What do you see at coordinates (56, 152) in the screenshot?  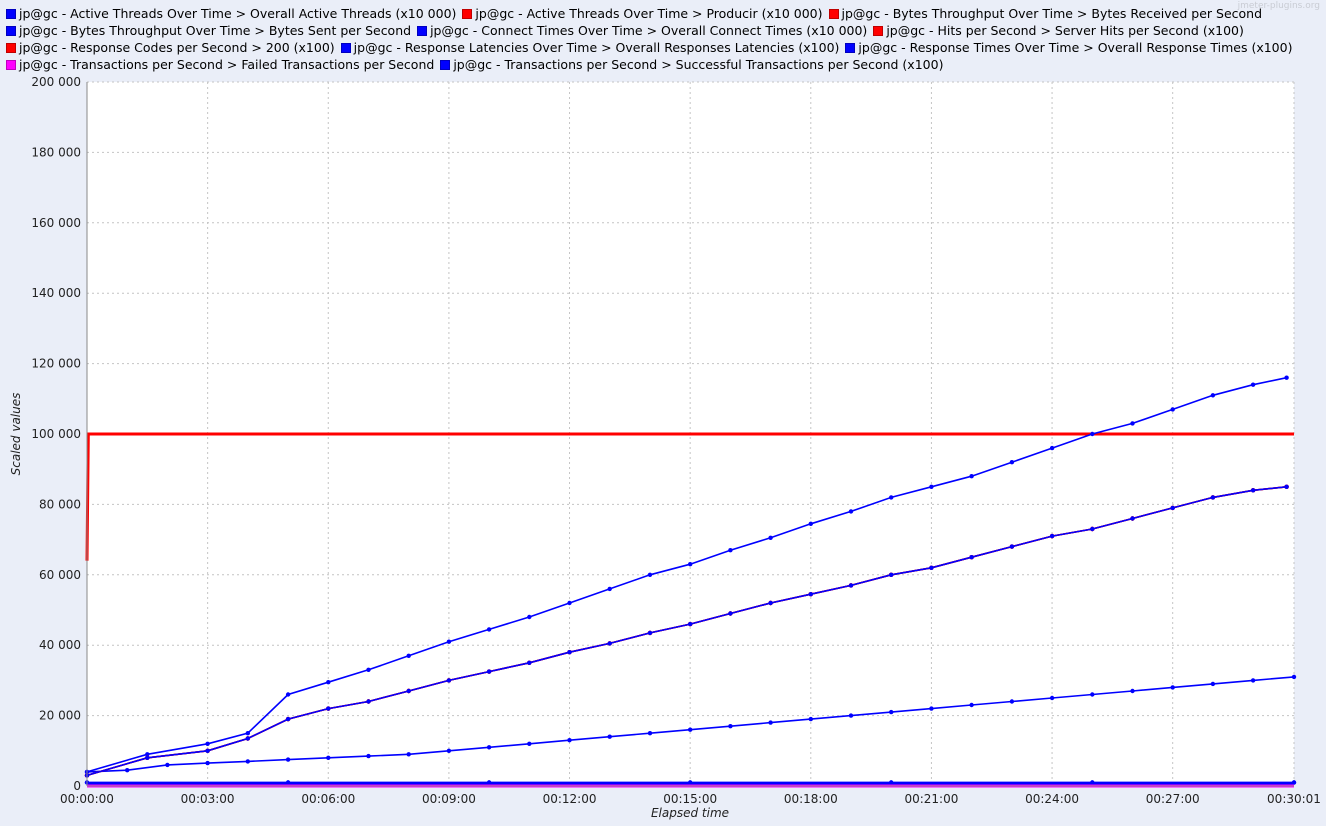 I see `y-tick-label: 180 000` at bounding box center [56, 152].